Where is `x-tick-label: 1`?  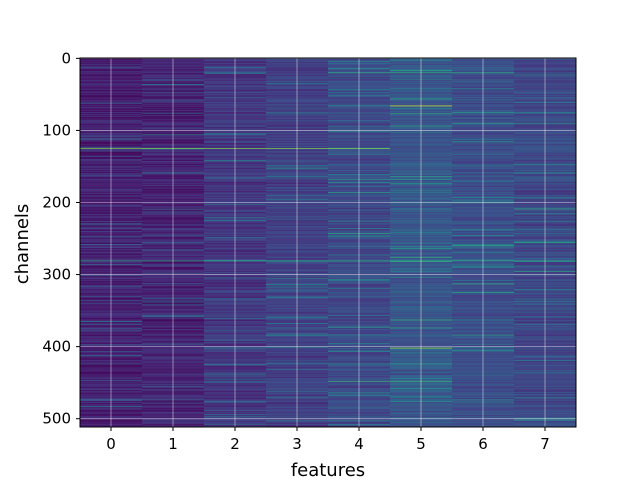 x-tick-label: 1 is located at coordinates (173, 444).